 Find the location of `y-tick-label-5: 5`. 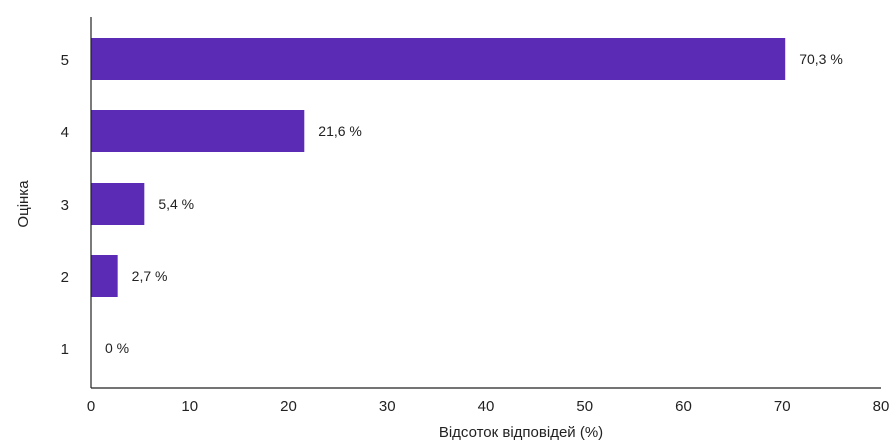

y-tick-label-5: 5 is located at coordinates (65, 60).